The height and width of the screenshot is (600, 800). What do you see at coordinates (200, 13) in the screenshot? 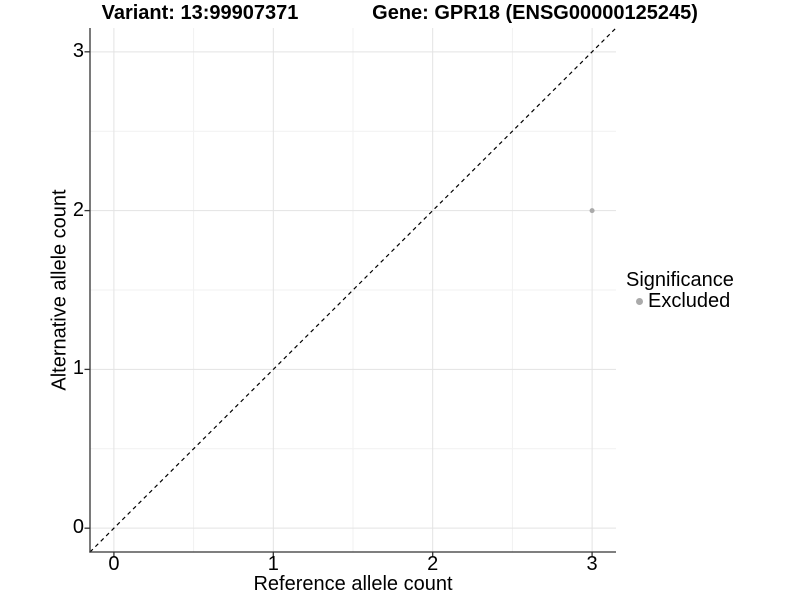
I see `variant-title: Variant: 13:99907371` at bounding box center [200, 13].